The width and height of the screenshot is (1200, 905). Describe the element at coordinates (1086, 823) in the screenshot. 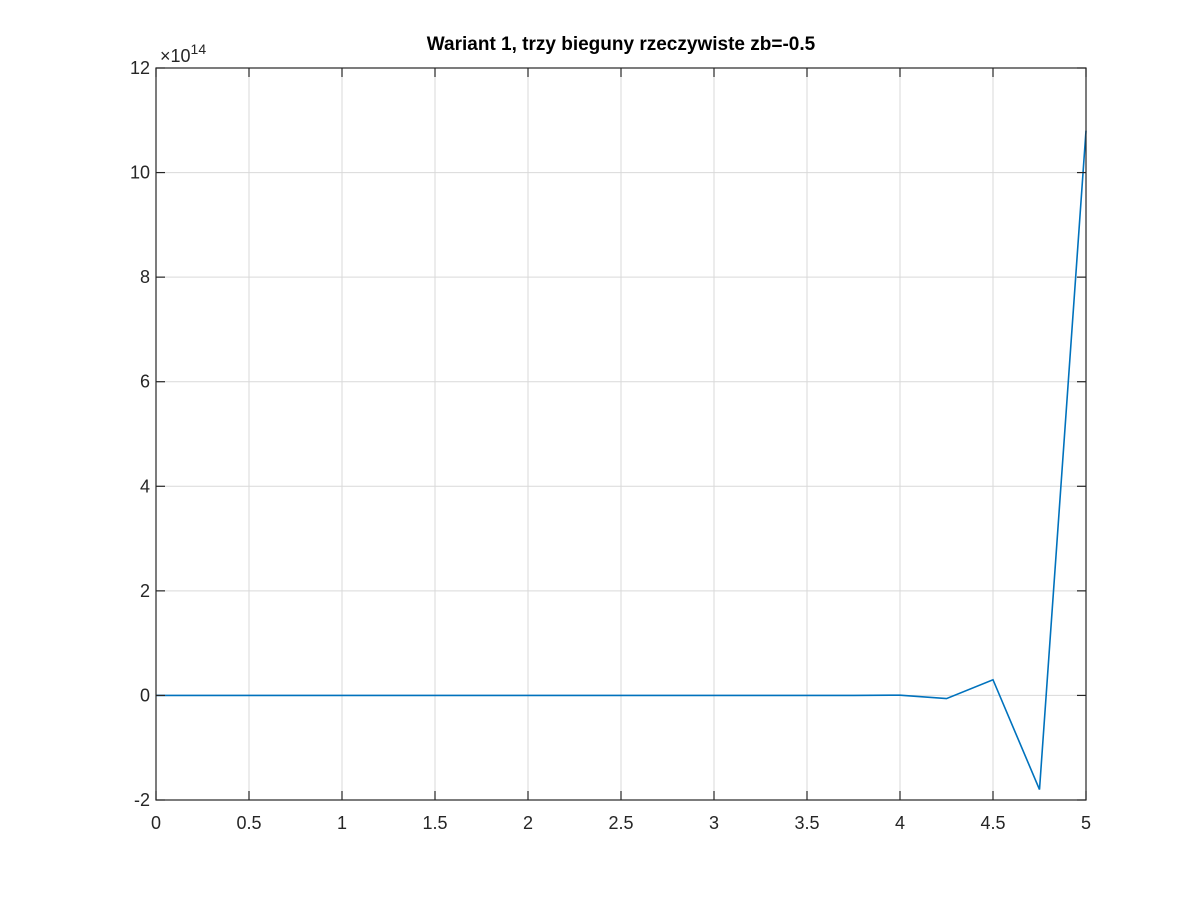

I see `x-tick-label: 5` at that location.